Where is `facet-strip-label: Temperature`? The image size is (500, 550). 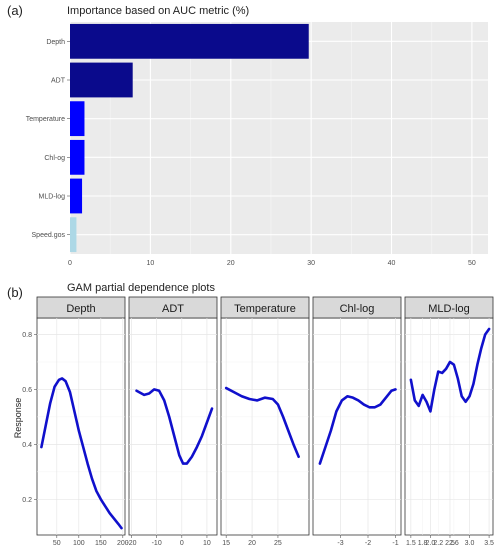
facet-strip-label: Temperature is located at coordinates (265, 309).